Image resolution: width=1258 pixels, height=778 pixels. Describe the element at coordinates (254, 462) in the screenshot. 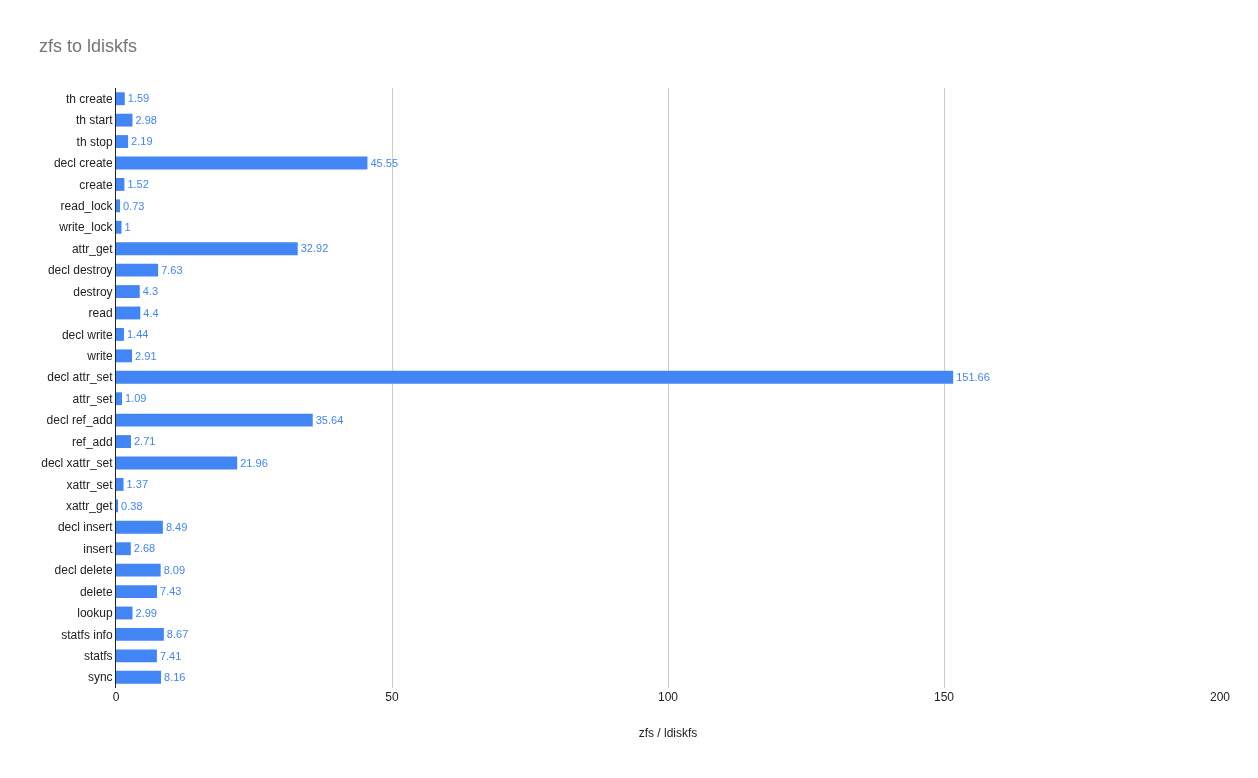

I see `data-label: 21.96` at that location.